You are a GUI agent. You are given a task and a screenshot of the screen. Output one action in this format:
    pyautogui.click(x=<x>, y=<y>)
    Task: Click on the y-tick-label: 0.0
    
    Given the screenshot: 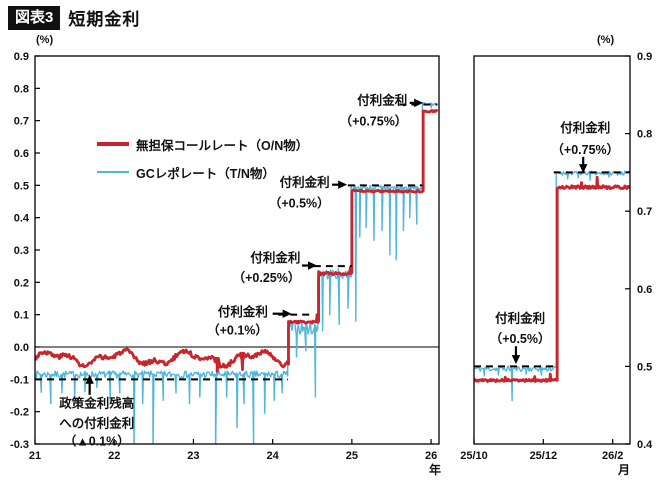 What is the action you would take?
    pyautogui.click(x=21, y=348)
    